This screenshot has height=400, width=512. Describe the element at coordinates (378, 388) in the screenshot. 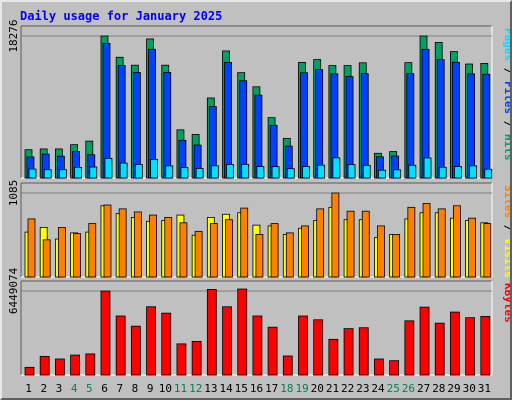

I see `x-tick-label-day-24: 24` at that location.